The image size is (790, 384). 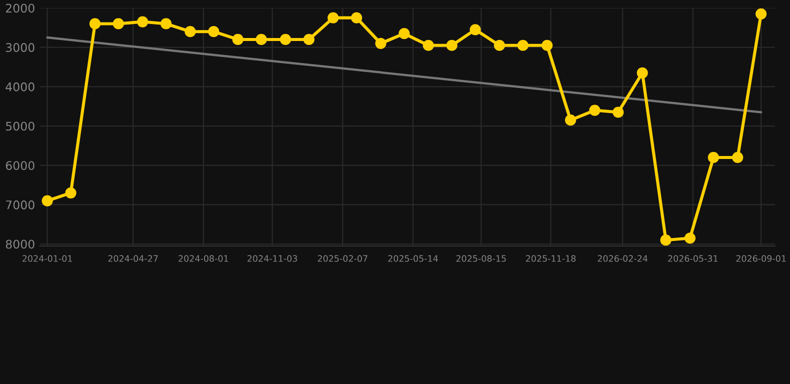 What do you see at coordinates (693, 258) in the screenshot?
I see `x-tick-label: 2026-05-31` at bounding box center [693, 258].